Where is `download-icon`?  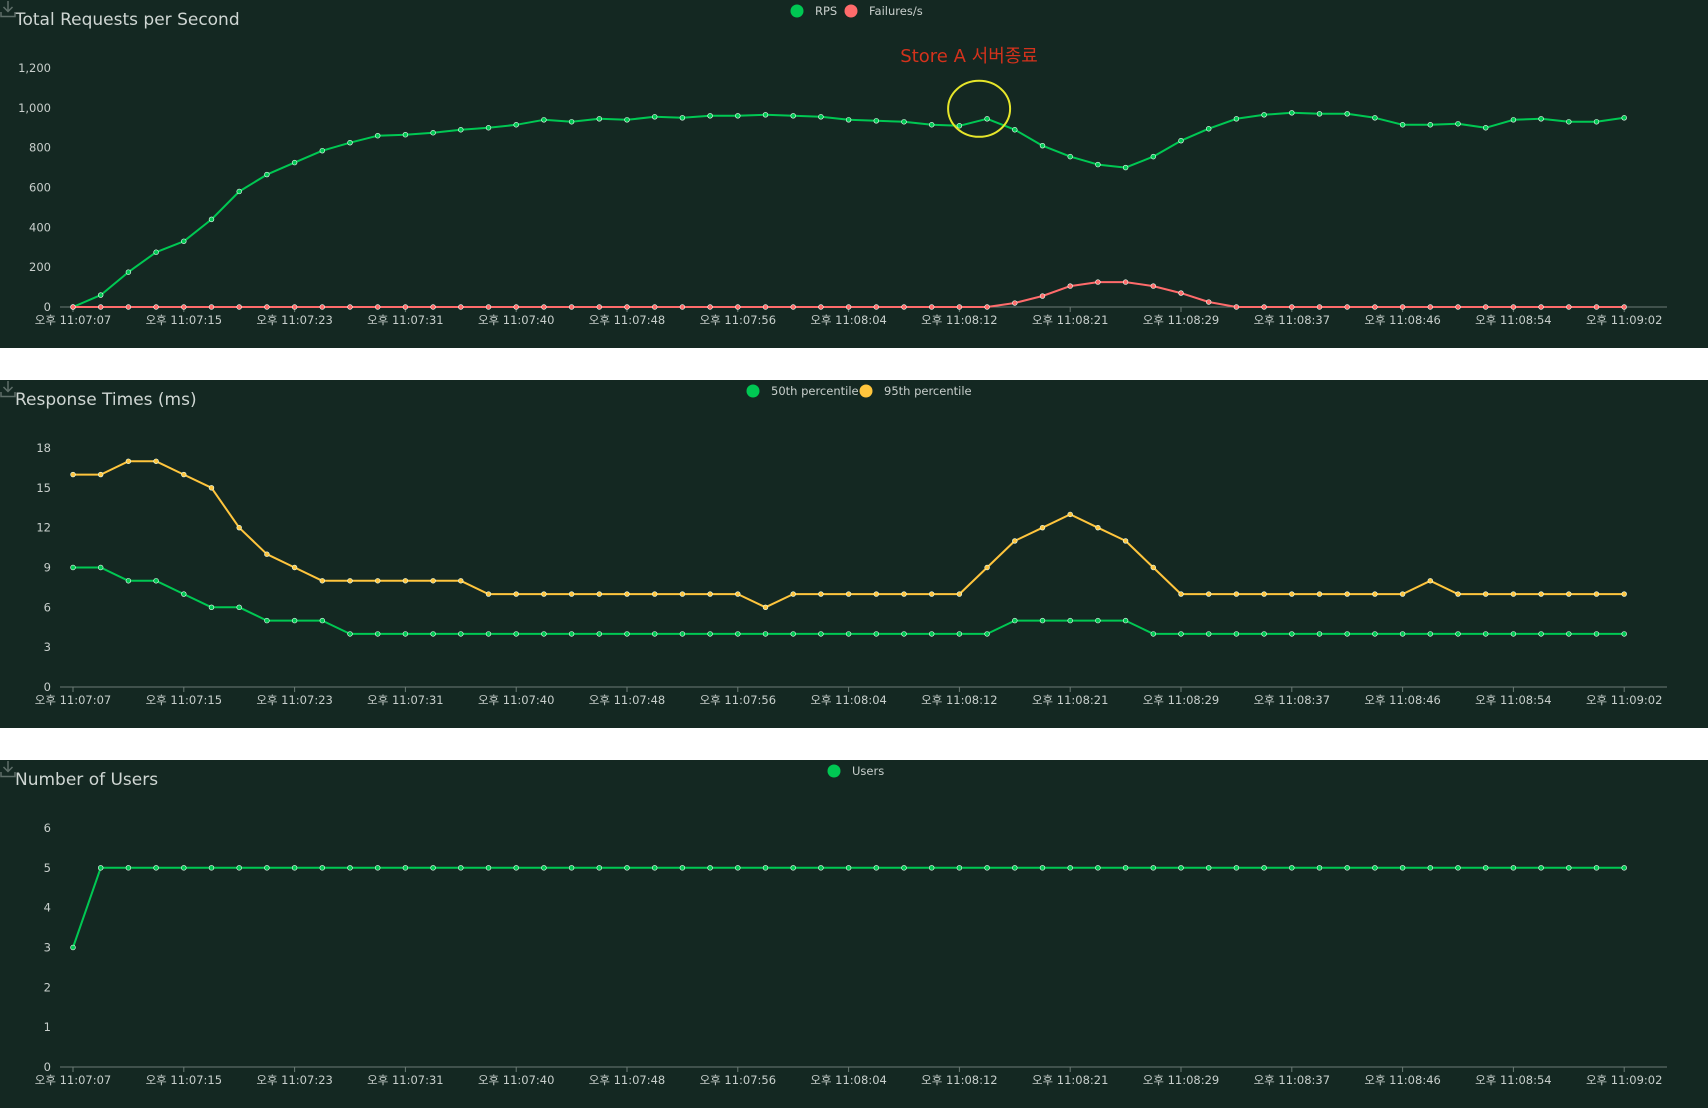 download-icon is located at coordinates (8, 389).